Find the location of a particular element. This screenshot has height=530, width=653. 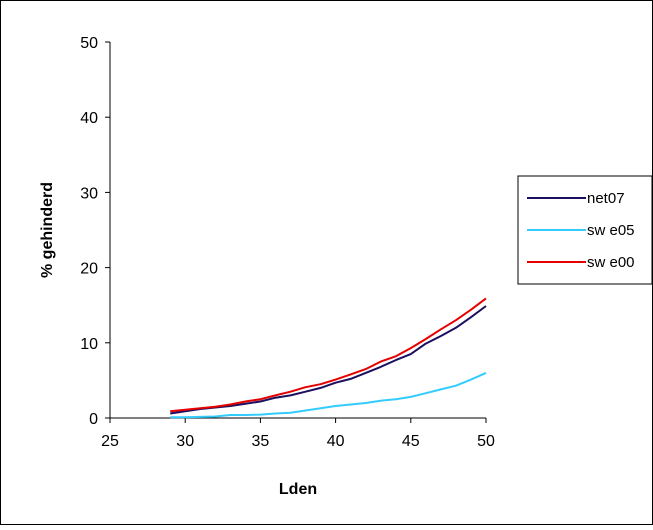

x-axis-title: Lden is located at coordinates (298, 489).